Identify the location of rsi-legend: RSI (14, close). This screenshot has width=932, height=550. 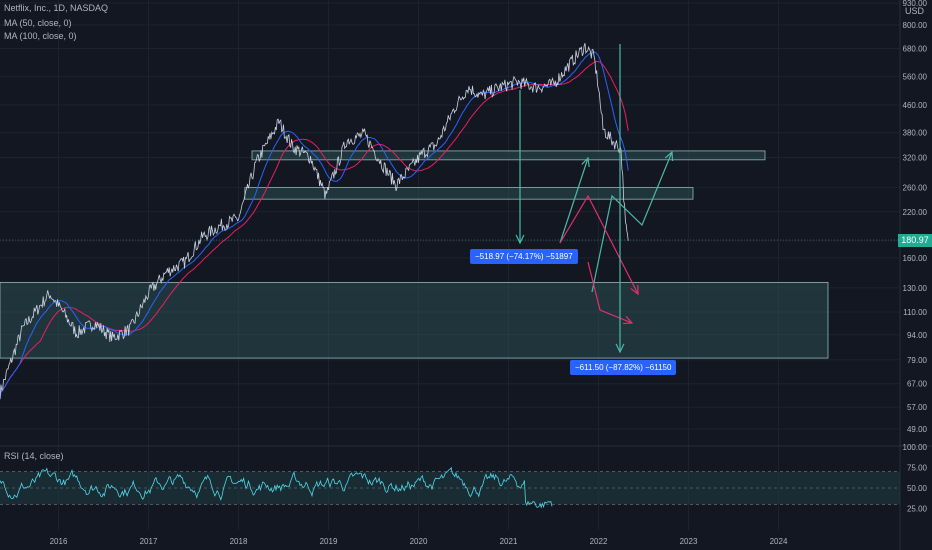
(34, 456).